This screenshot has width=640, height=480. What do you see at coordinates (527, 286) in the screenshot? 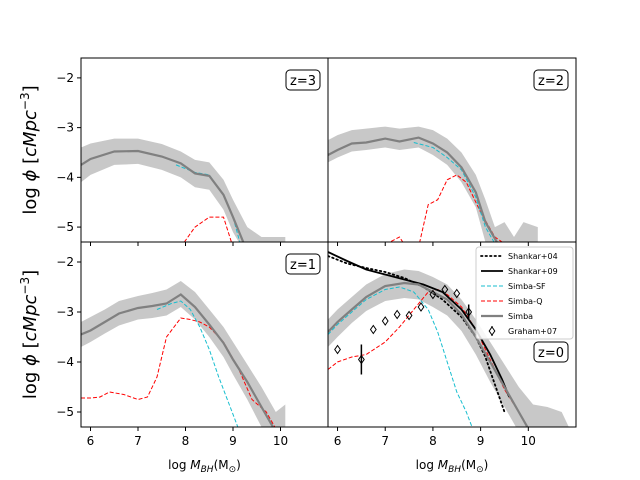
I see `legend-entry: Simba-SF` at bounding box center [527, 286].